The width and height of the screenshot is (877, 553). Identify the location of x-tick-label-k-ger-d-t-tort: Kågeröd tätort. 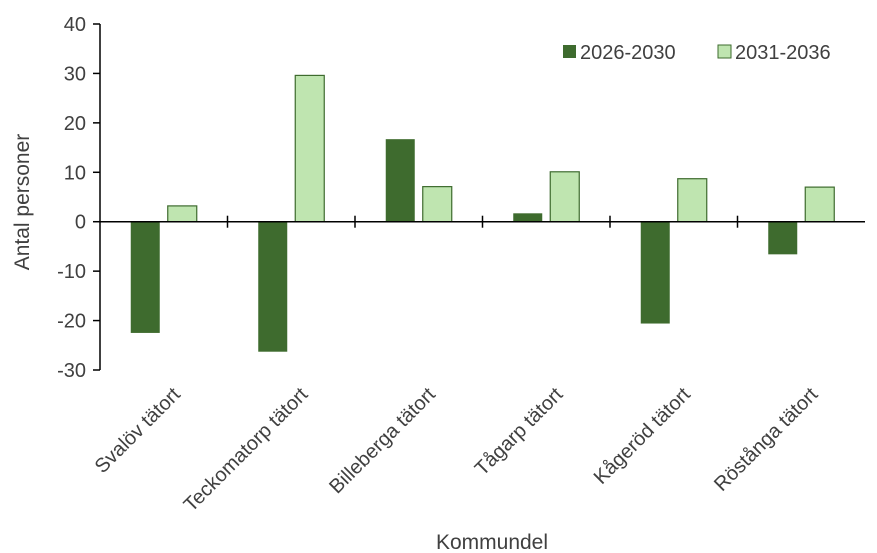
(642, 435).